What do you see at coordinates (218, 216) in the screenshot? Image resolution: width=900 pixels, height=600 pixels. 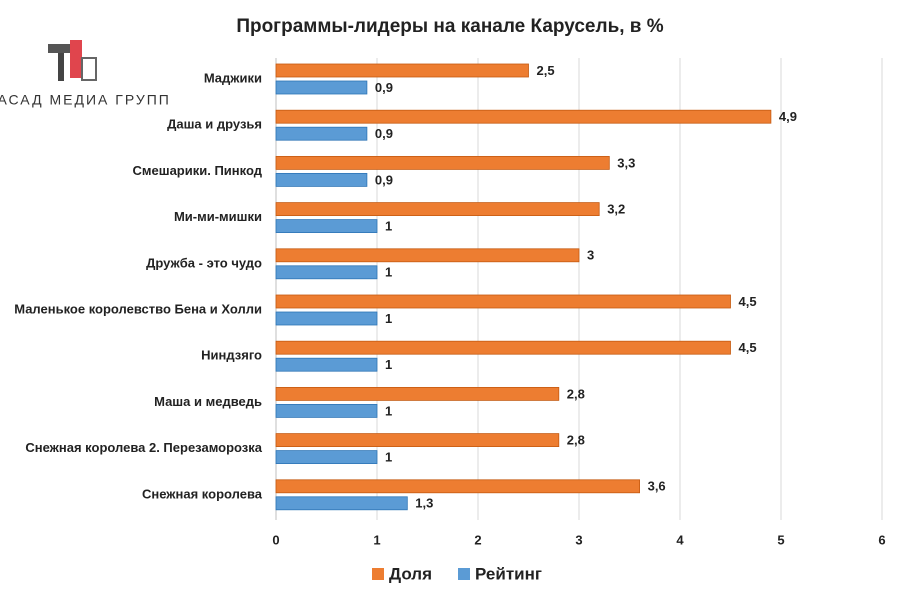 I see `y-tick-label: Ми-ми-мишки` at bounding box center [218, 216].